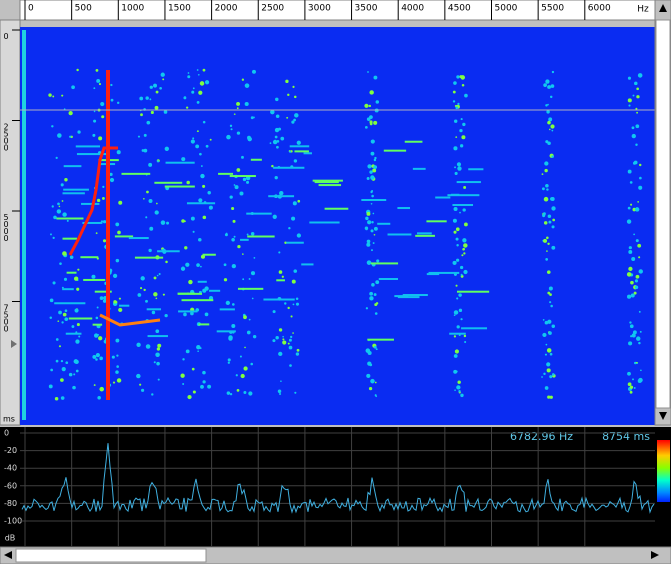  I want to click on scroll-down, so click(663, 416).